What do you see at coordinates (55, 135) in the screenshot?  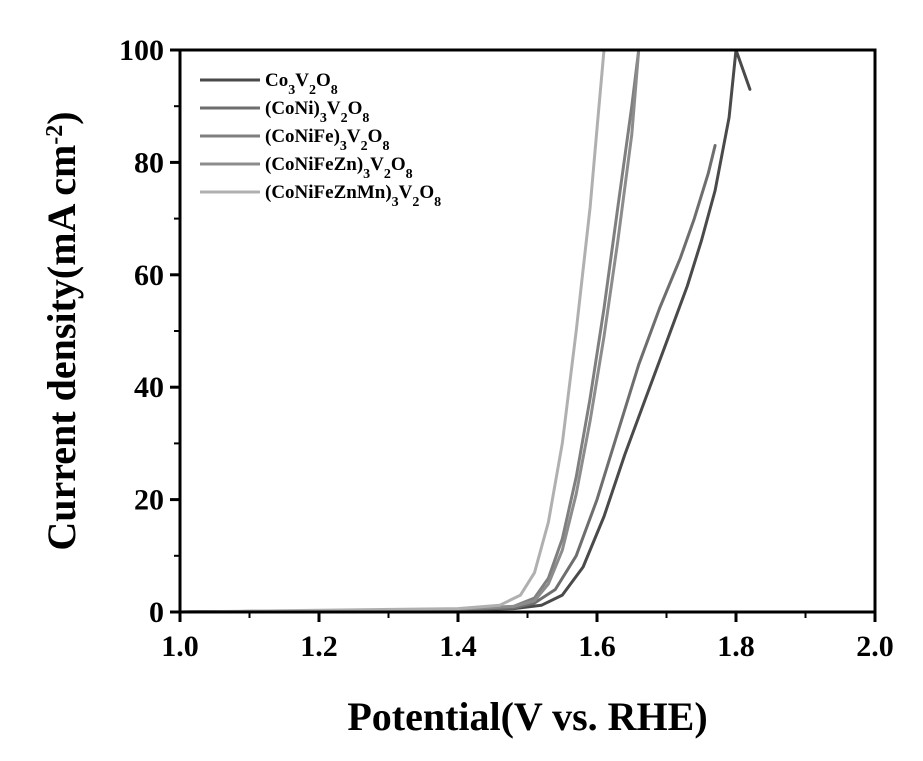 I see `y-axis-title-sup: -2` at bounding box center [55, 135].